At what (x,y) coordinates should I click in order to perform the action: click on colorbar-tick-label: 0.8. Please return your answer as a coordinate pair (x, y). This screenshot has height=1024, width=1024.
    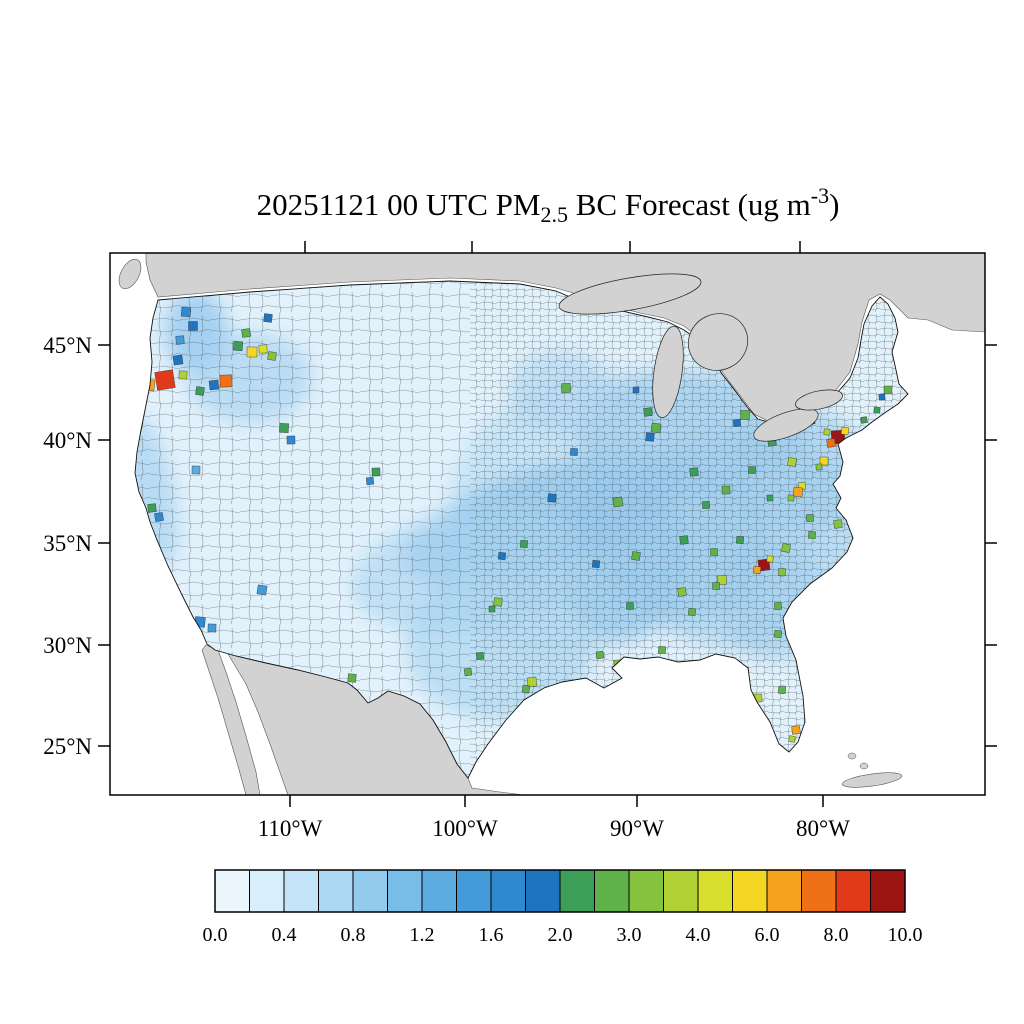
    Looking at the image, I should click on (353, 935).